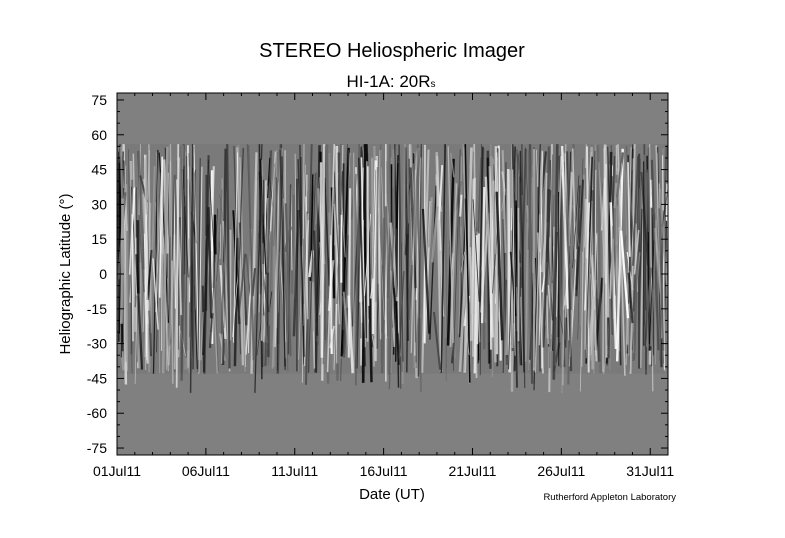 The width and height of the screenshot is (785, 538). Describe the element at coordinates (65, 273) in the screenshot. I see `y-axis-label: Heliographic Latitude (°)` at that location.